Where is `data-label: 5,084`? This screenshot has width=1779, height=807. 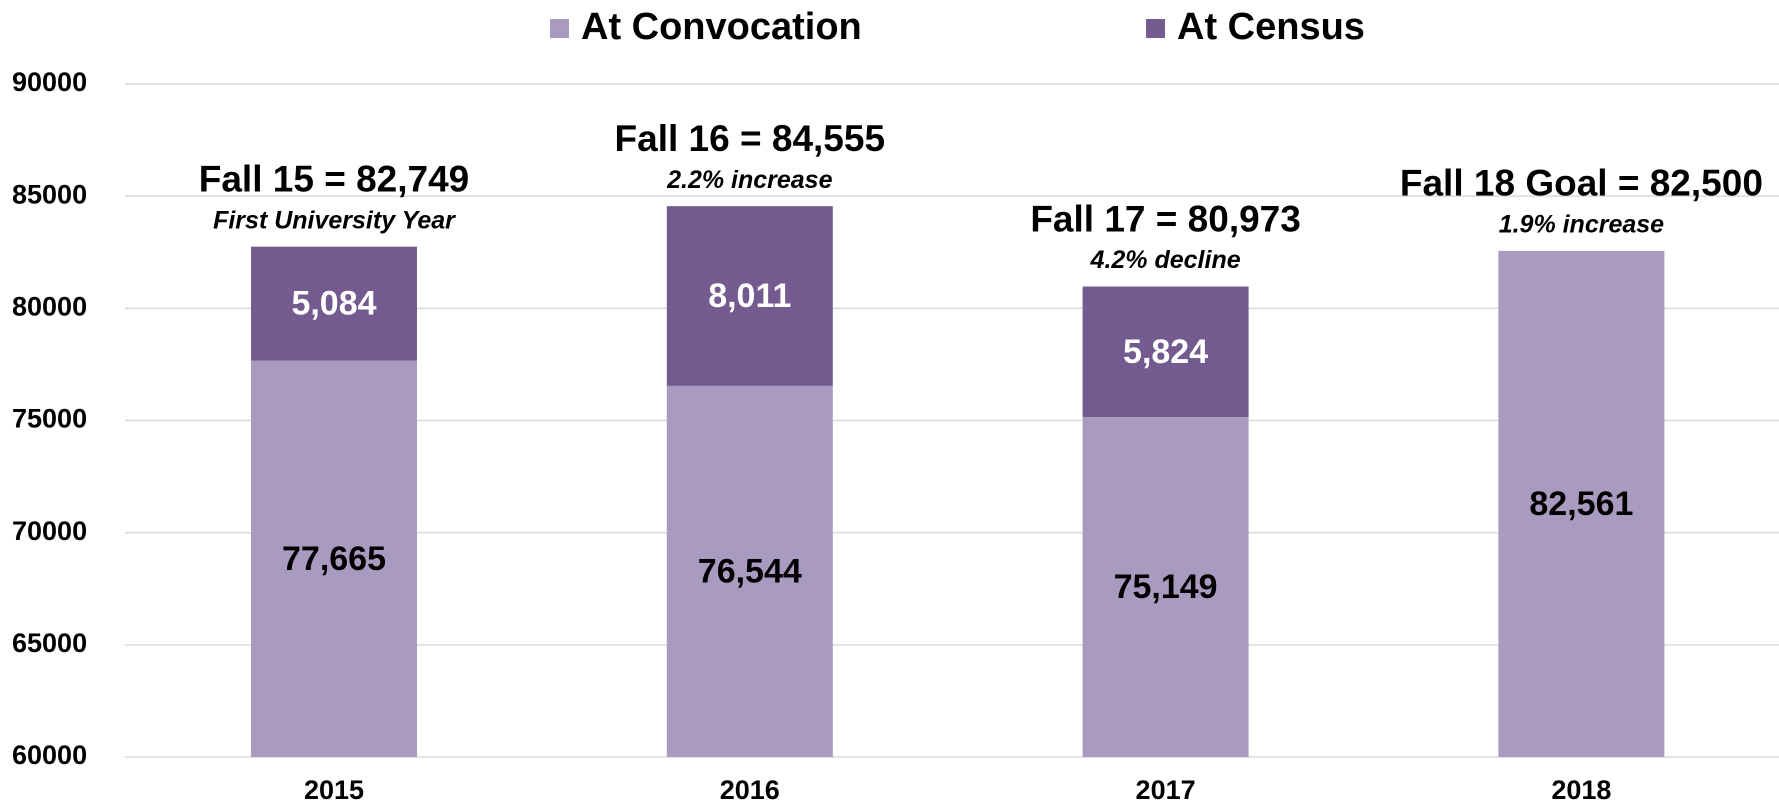 data-label: 5,084 is located at coordinates (333, 304).